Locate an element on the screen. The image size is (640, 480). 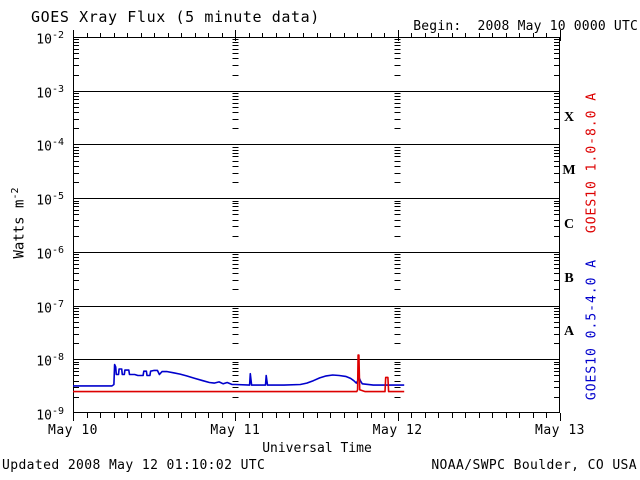
y-tick-label: 10⁻³ is located at coordinates (50, 92).